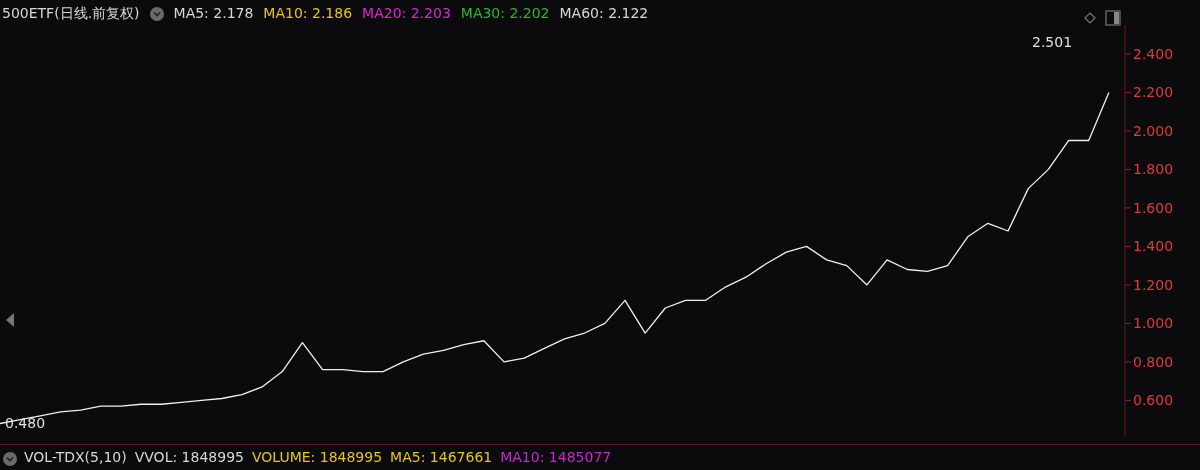  What do you see at coordinates (1153, 169) in the screenshot?
I see `y-tick-label: 1.800` at bounding box center [1153, 169].